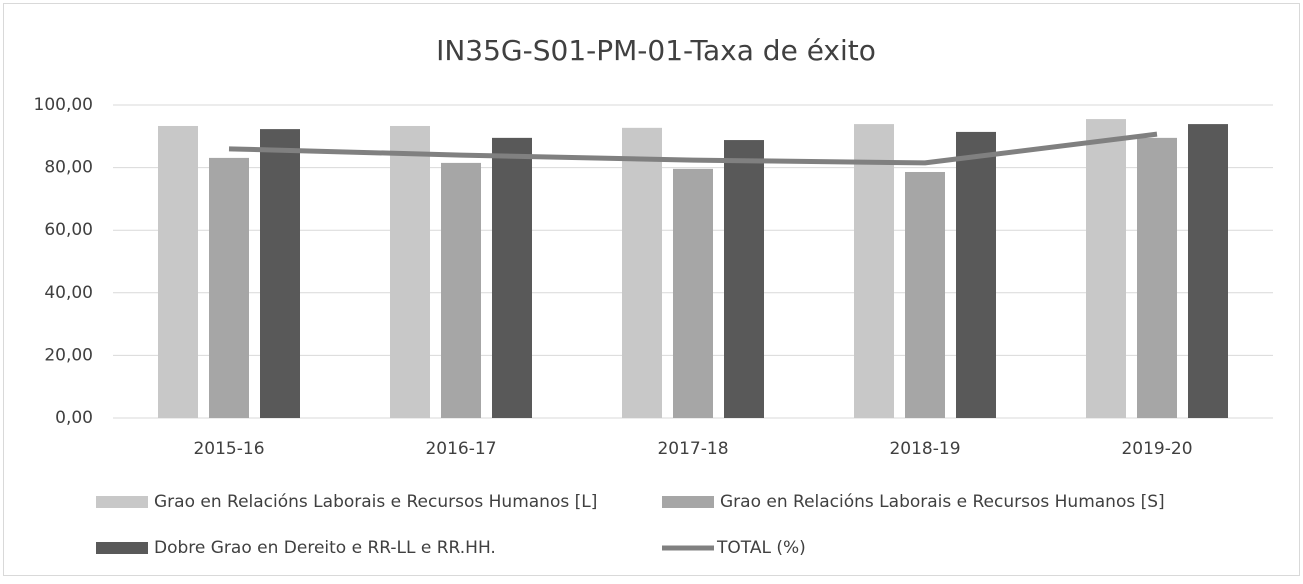 Image resolution: width=1303 pixels, height=584 pixels. What do you see at coordinates (656, 50) in the screenshot?
I see `chart-title: IN35G-S01-PM-01-Taxa de éxito` at bounding box center [656, 50].